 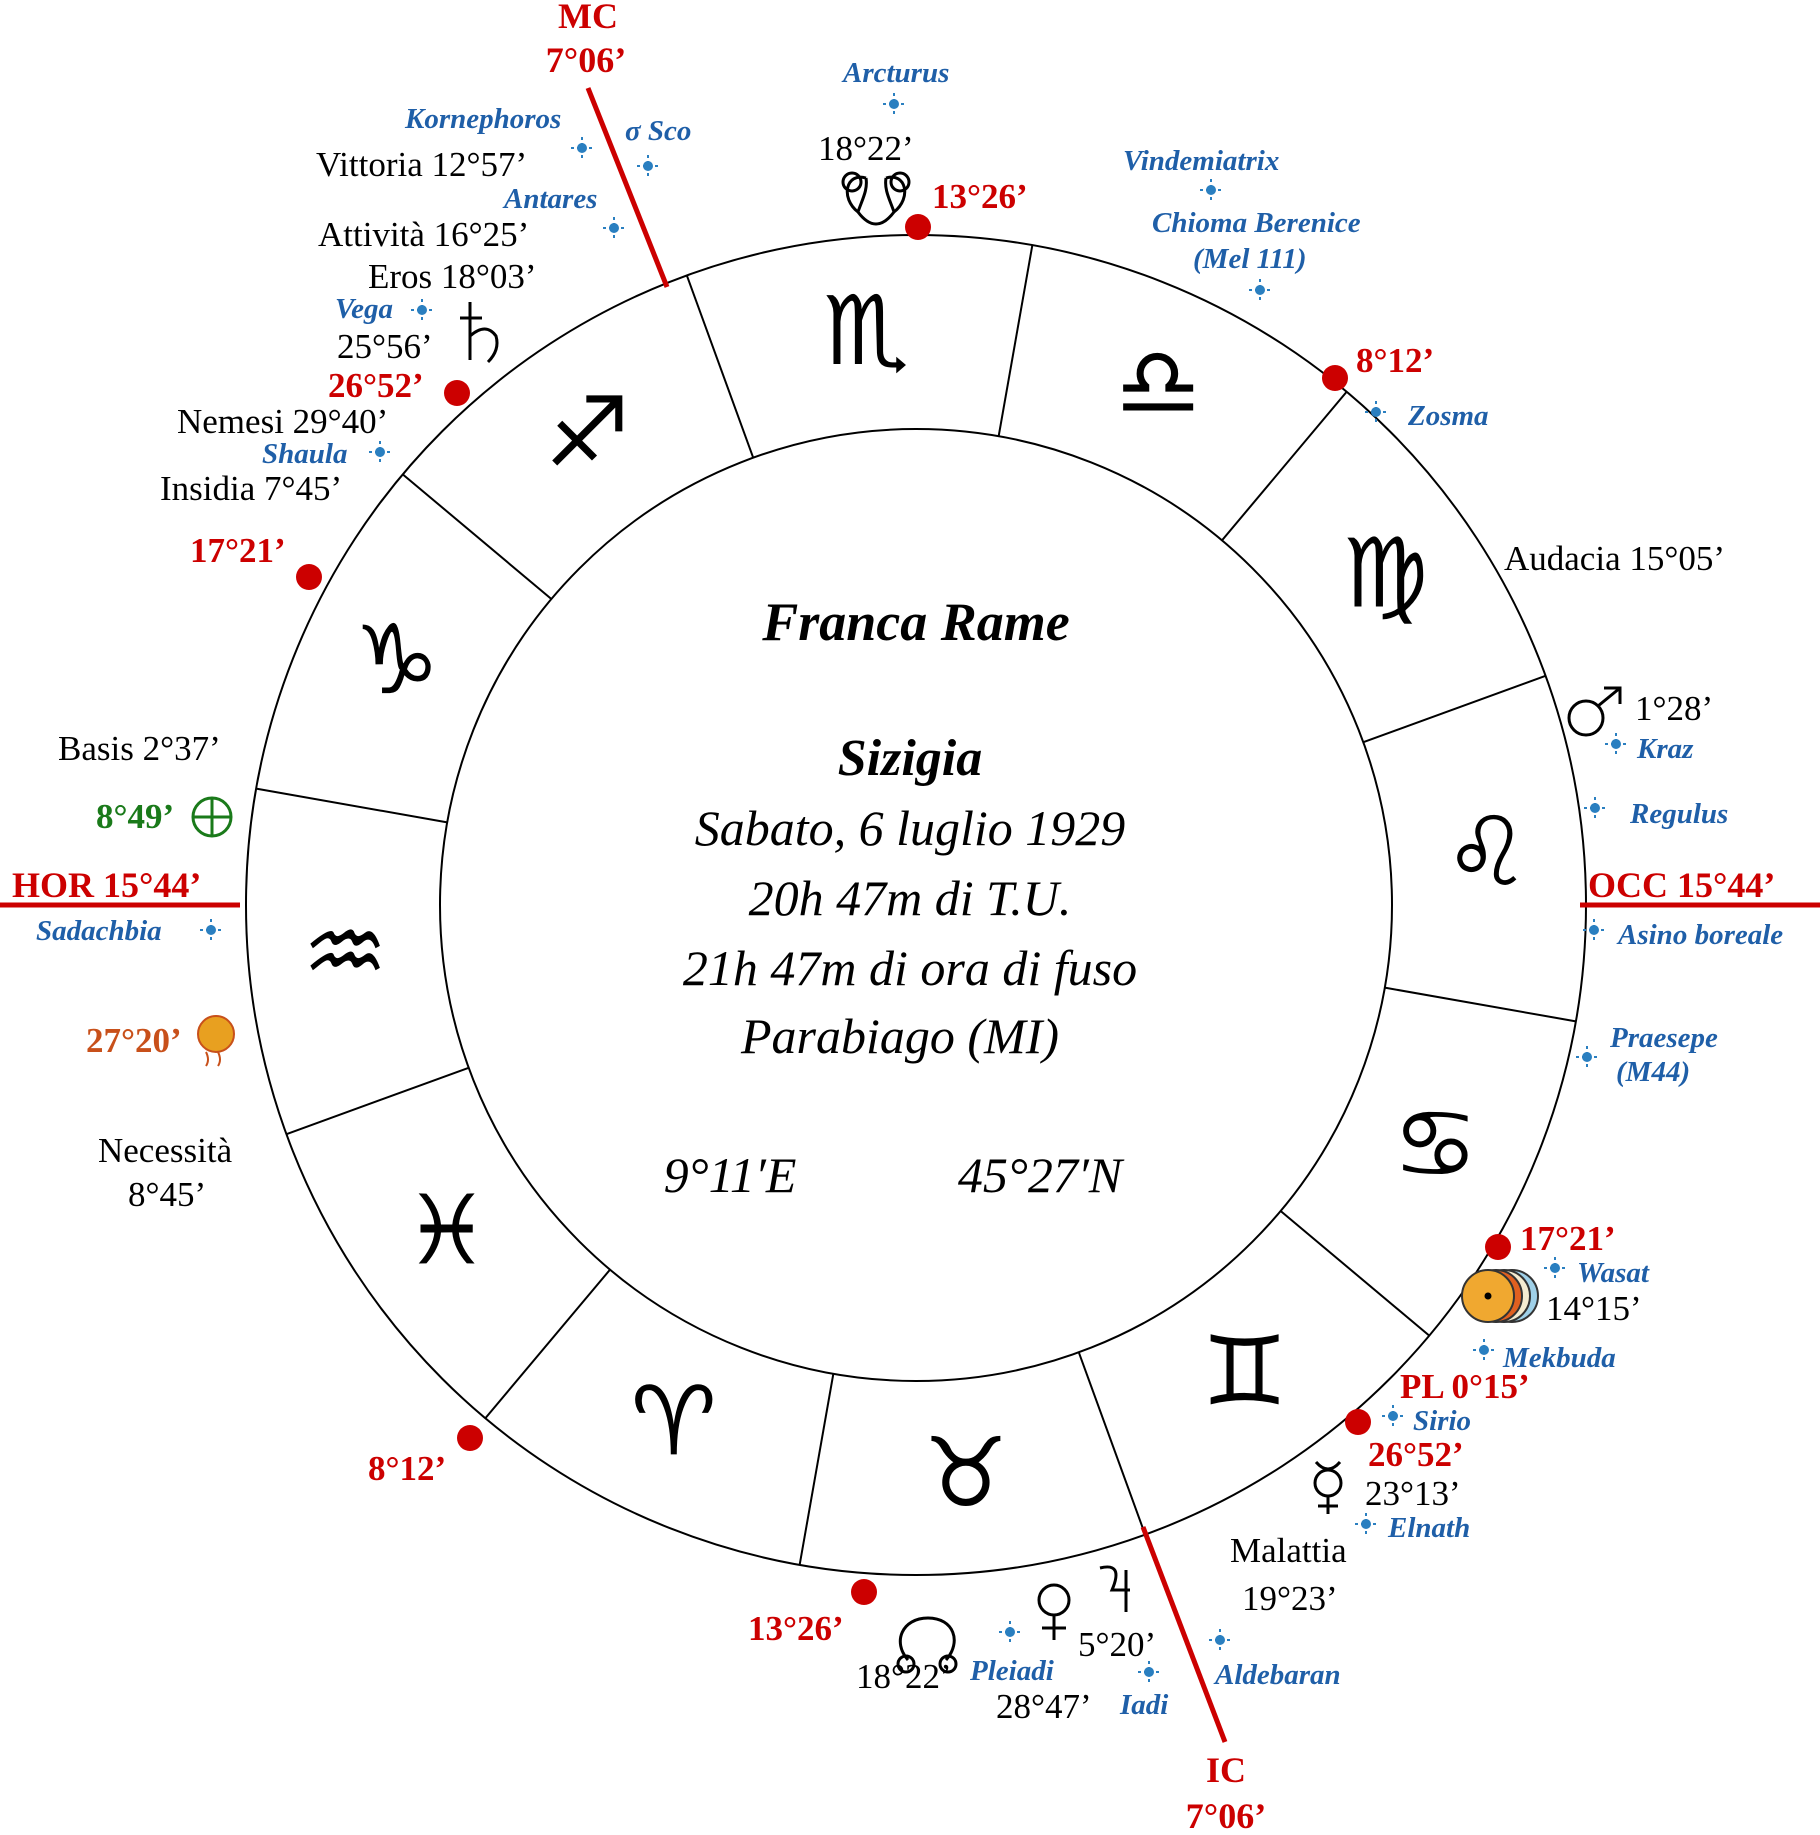 What do you see at coordinates (421, 164) in the screenshot?
I see `point-label: Vittoria 12°57’` at bounding box center [421, 164].